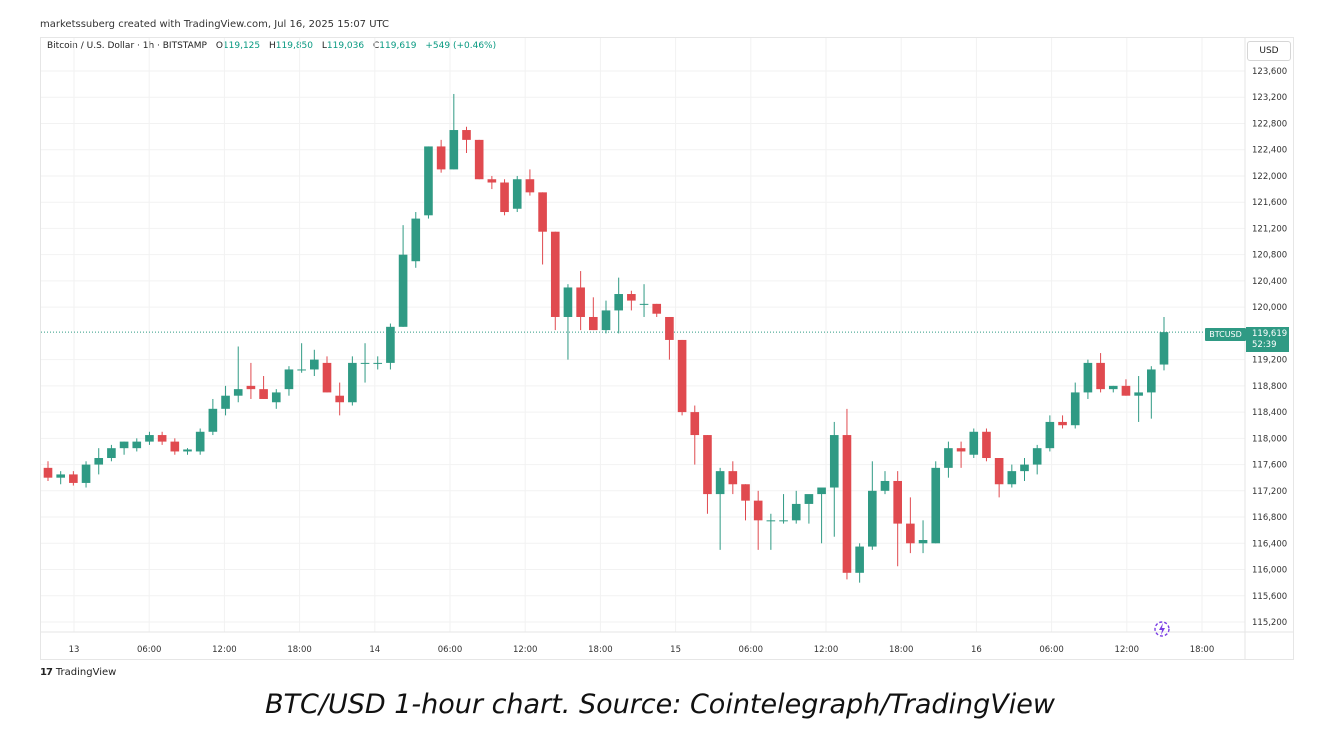  What do you see at coordinates (461, 46) in the screenshot?
I see `change-value: +549 (+0.46%)` at bounding box center [461, 46].